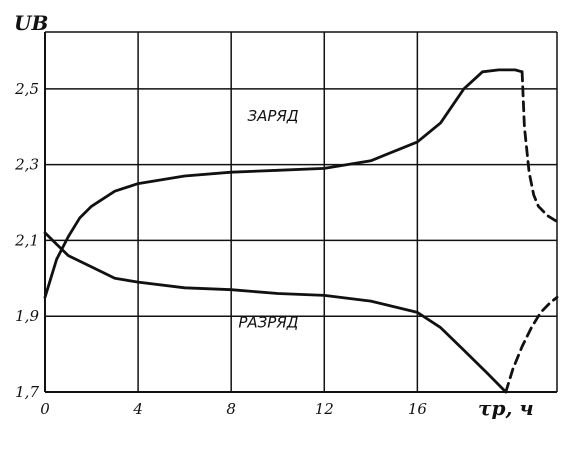  What do you see at coordinates (26, 89) in the screenshot?
I see `y-tick-label: 2,5` at bounding box center [26, 89].